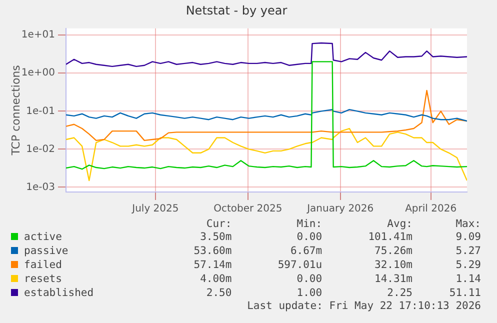 Image resolution: width=497 pixels, height=323 pixels. What do you see at coordinates (310, 293) in the screenshot?
I see `text: 1.00` at bounding box center [310, 293].